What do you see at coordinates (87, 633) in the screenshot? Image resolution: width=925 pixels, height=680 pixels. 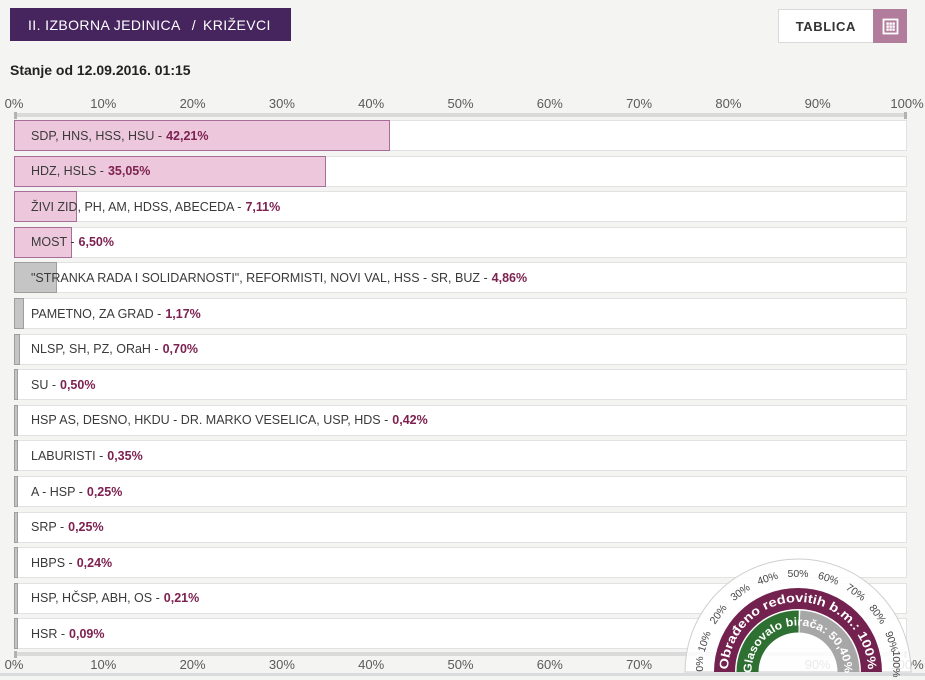 I see `party-percent: 0,09%` at bounding box center [87, 633].